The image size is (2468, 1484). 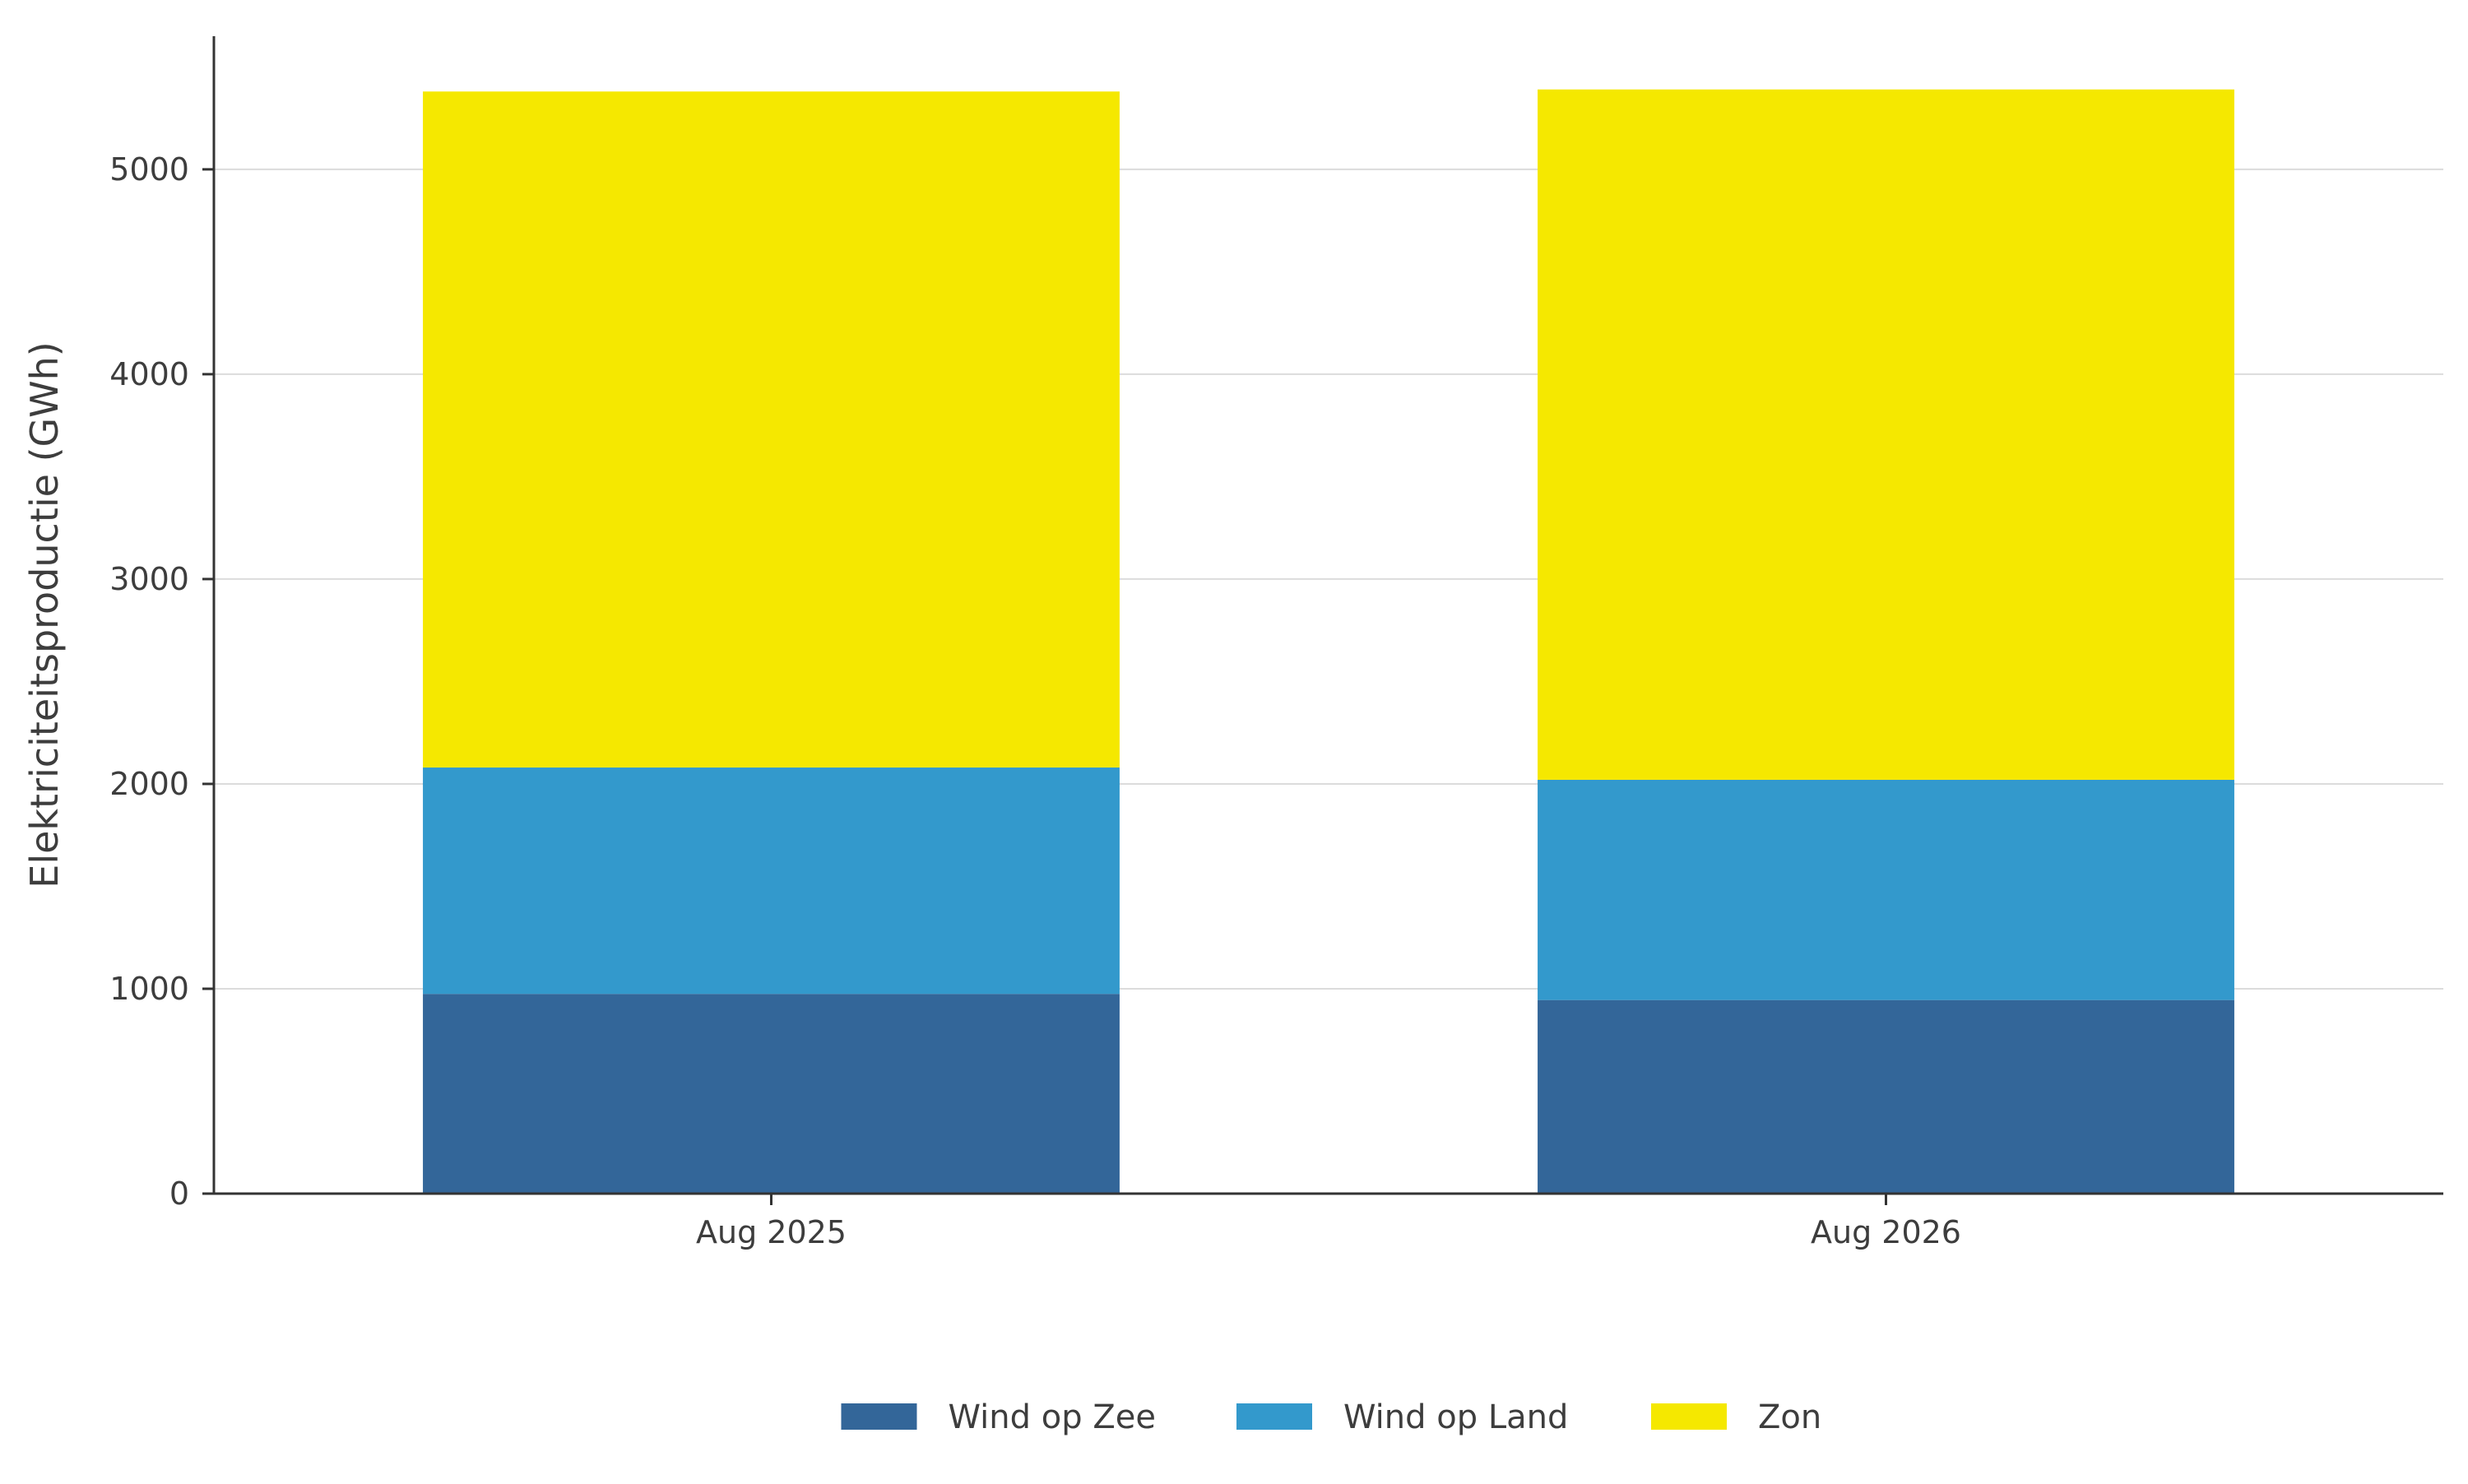 What do you see at coordinates (149, 169) in the screenshot?
I see `y-tick-label: 5000` at bounding box center [149, 169].